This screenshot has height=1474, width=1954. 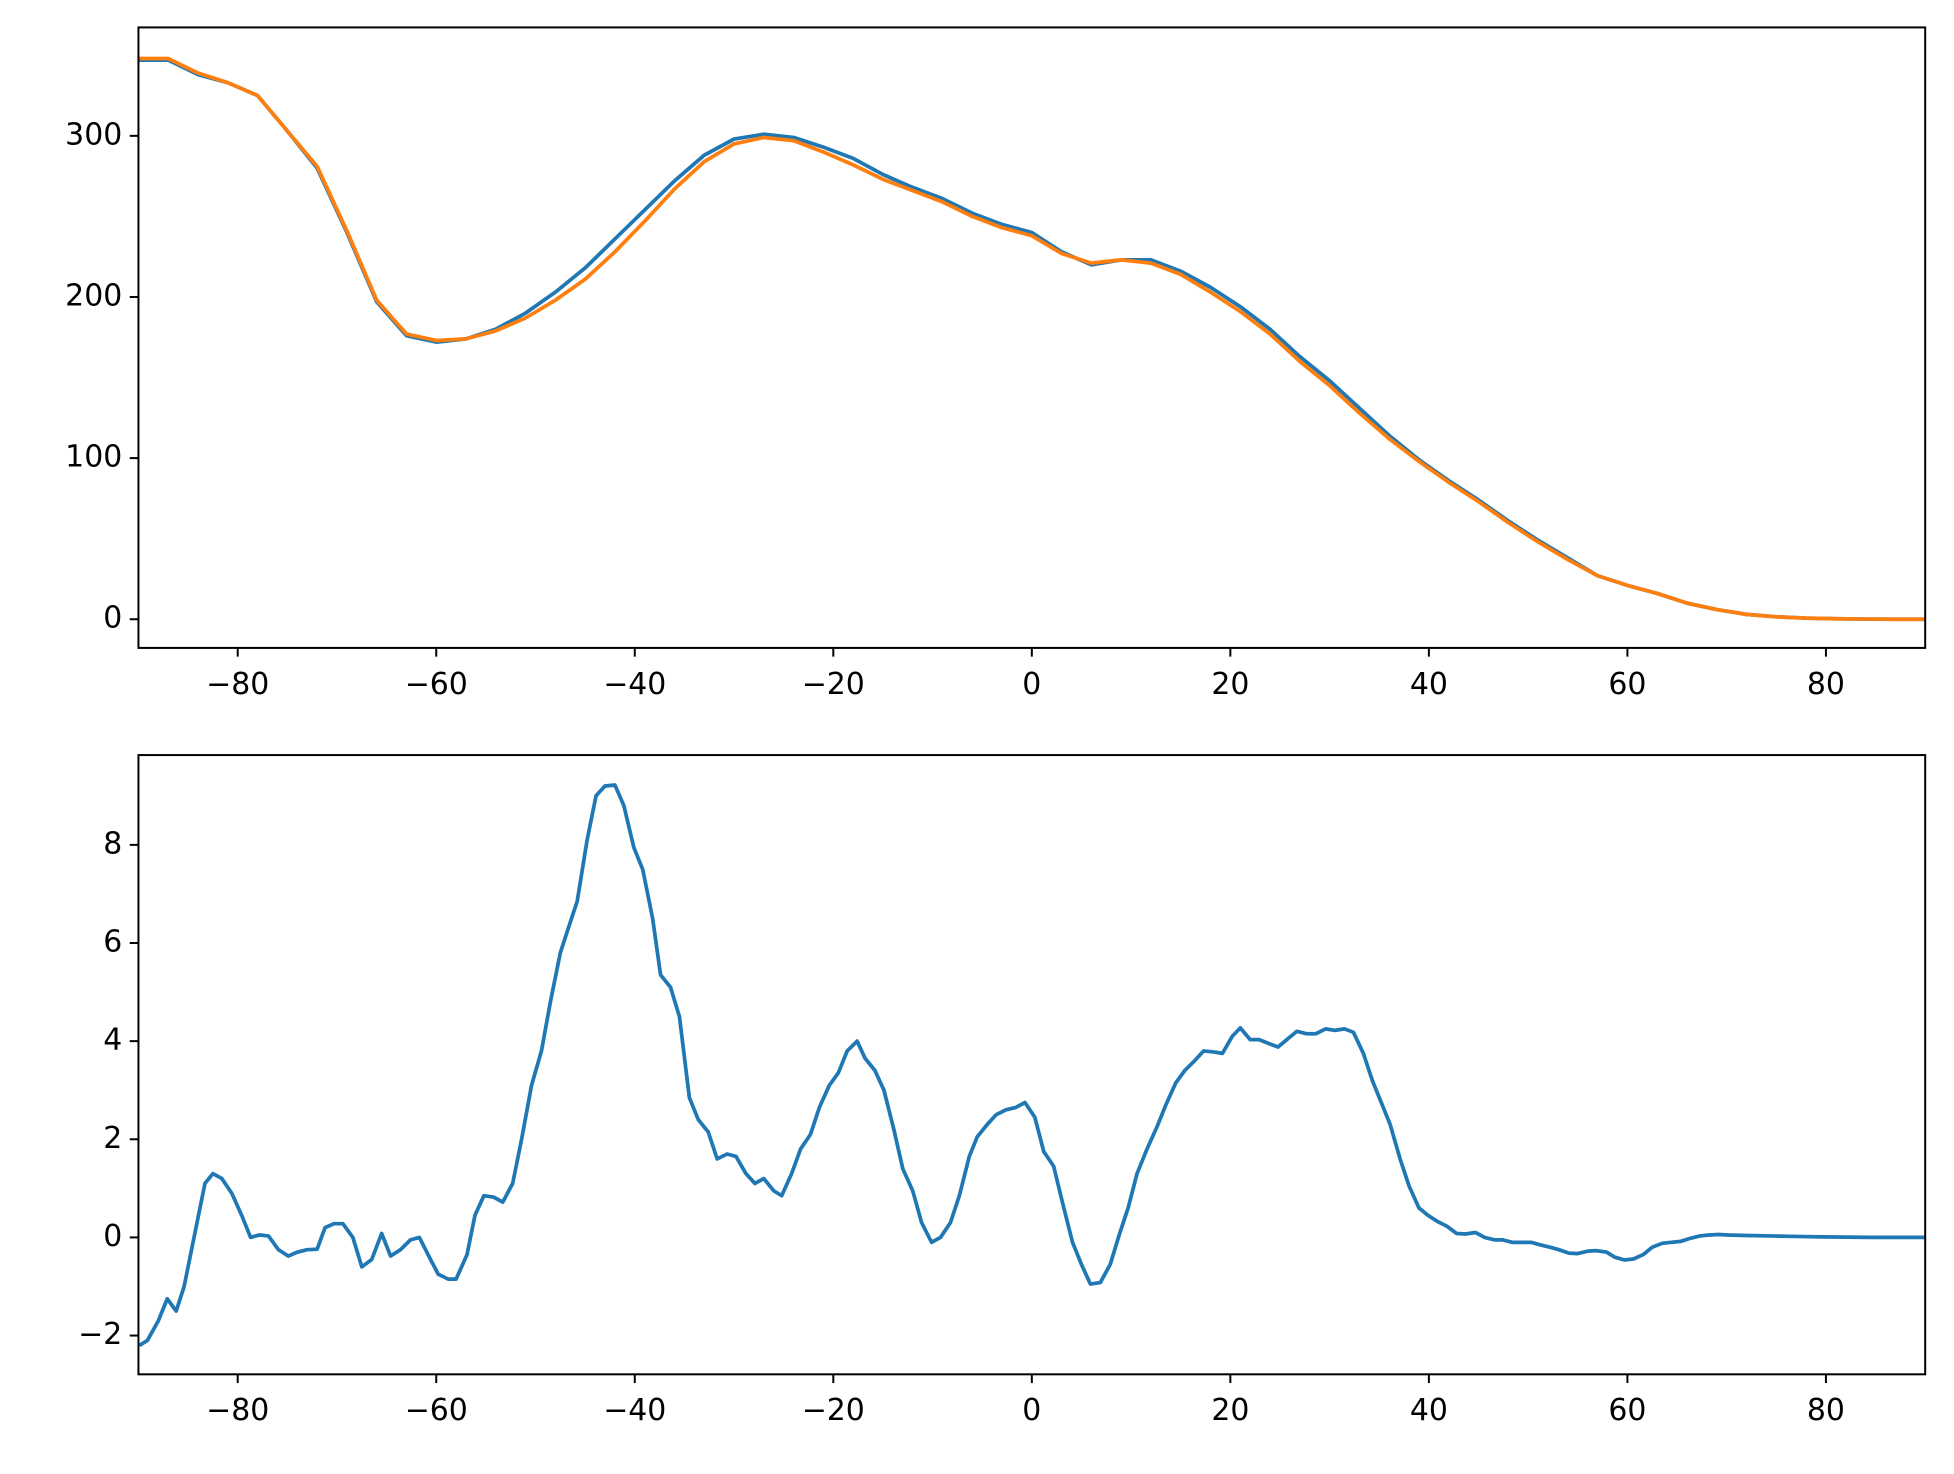 I want to click on y-tick-label: 2, so click(x=112, y=1138).